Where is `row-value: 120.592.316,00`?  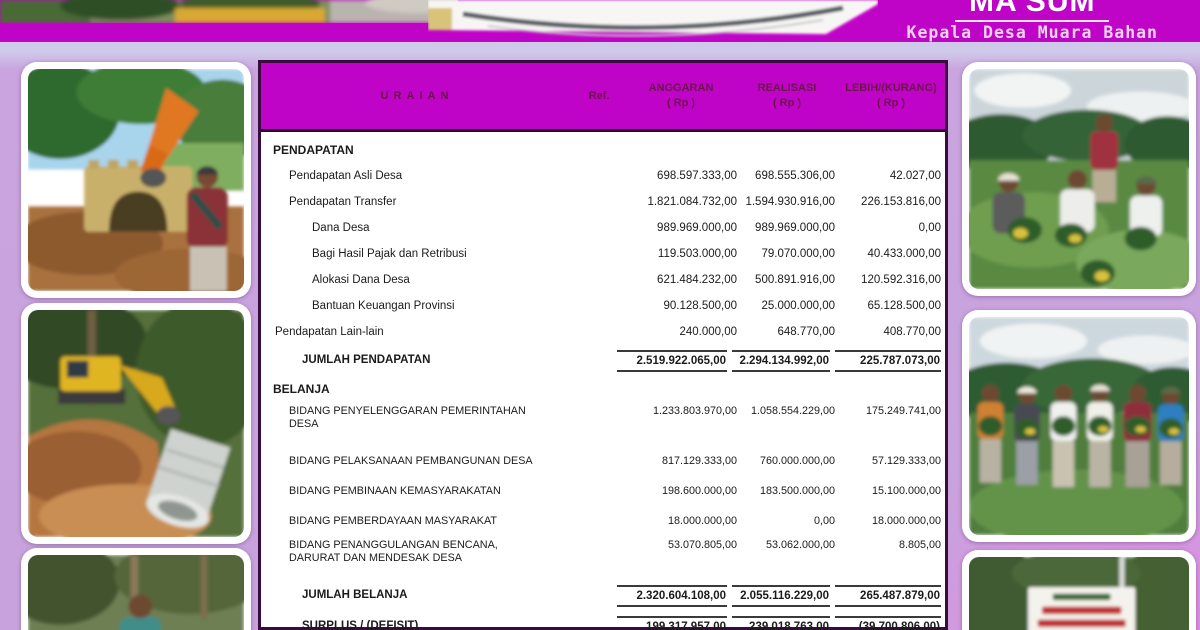 row-value: 120.592.316,00 is located at coordinates (901, 280).